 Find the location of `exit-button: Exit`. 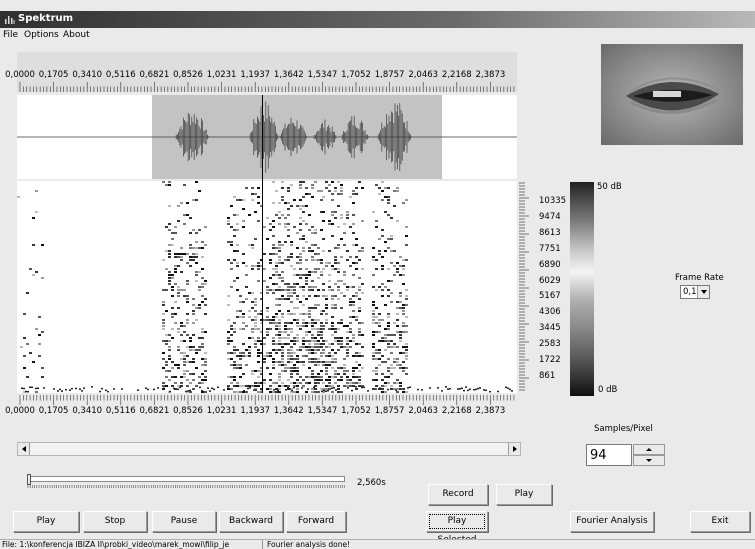

exit-button: Exit is located at coordinates (720, 521).